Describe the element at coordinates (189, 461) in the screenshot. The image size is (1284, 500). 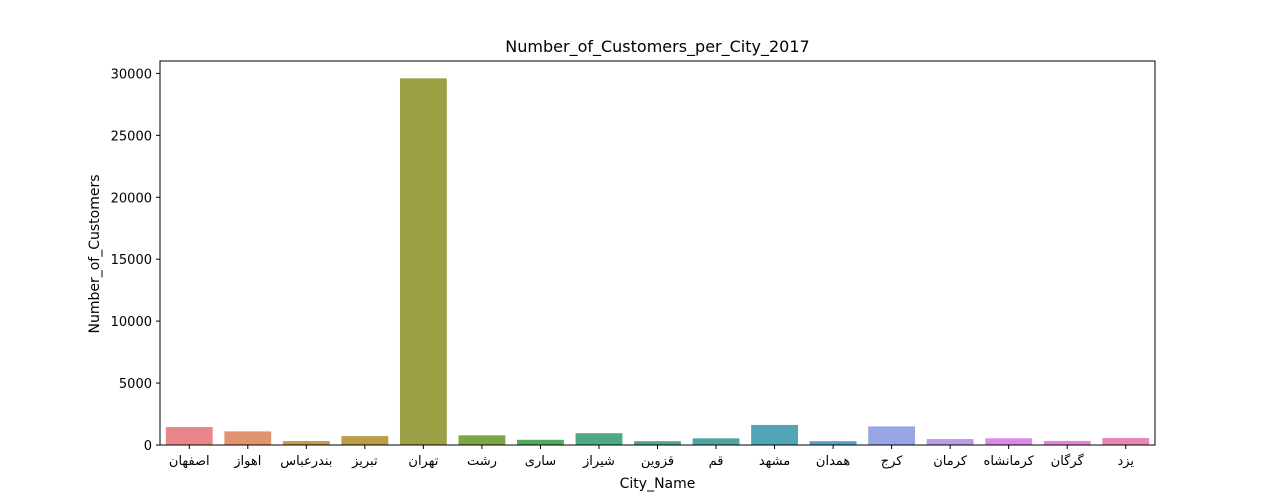
I see `x-tick-label: اصفهان` at that location.